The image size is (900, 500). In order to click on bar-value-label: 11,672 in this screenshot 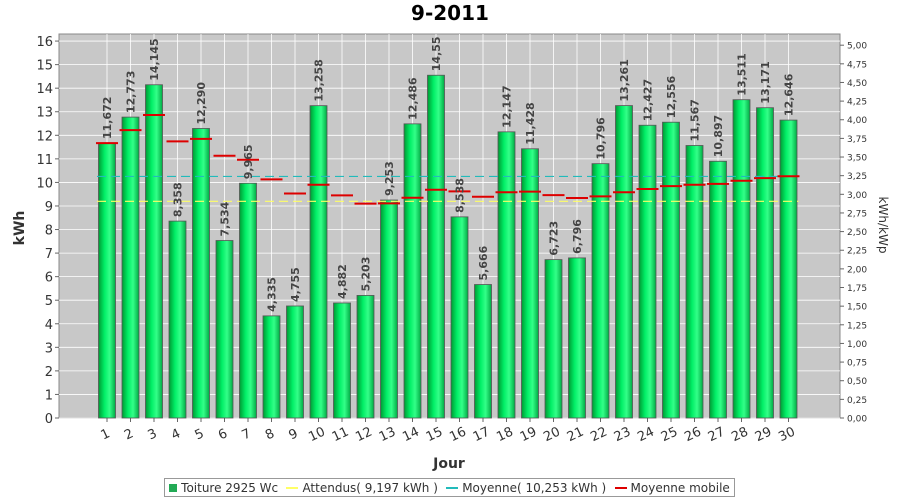, I will do `click(107, 118)`.